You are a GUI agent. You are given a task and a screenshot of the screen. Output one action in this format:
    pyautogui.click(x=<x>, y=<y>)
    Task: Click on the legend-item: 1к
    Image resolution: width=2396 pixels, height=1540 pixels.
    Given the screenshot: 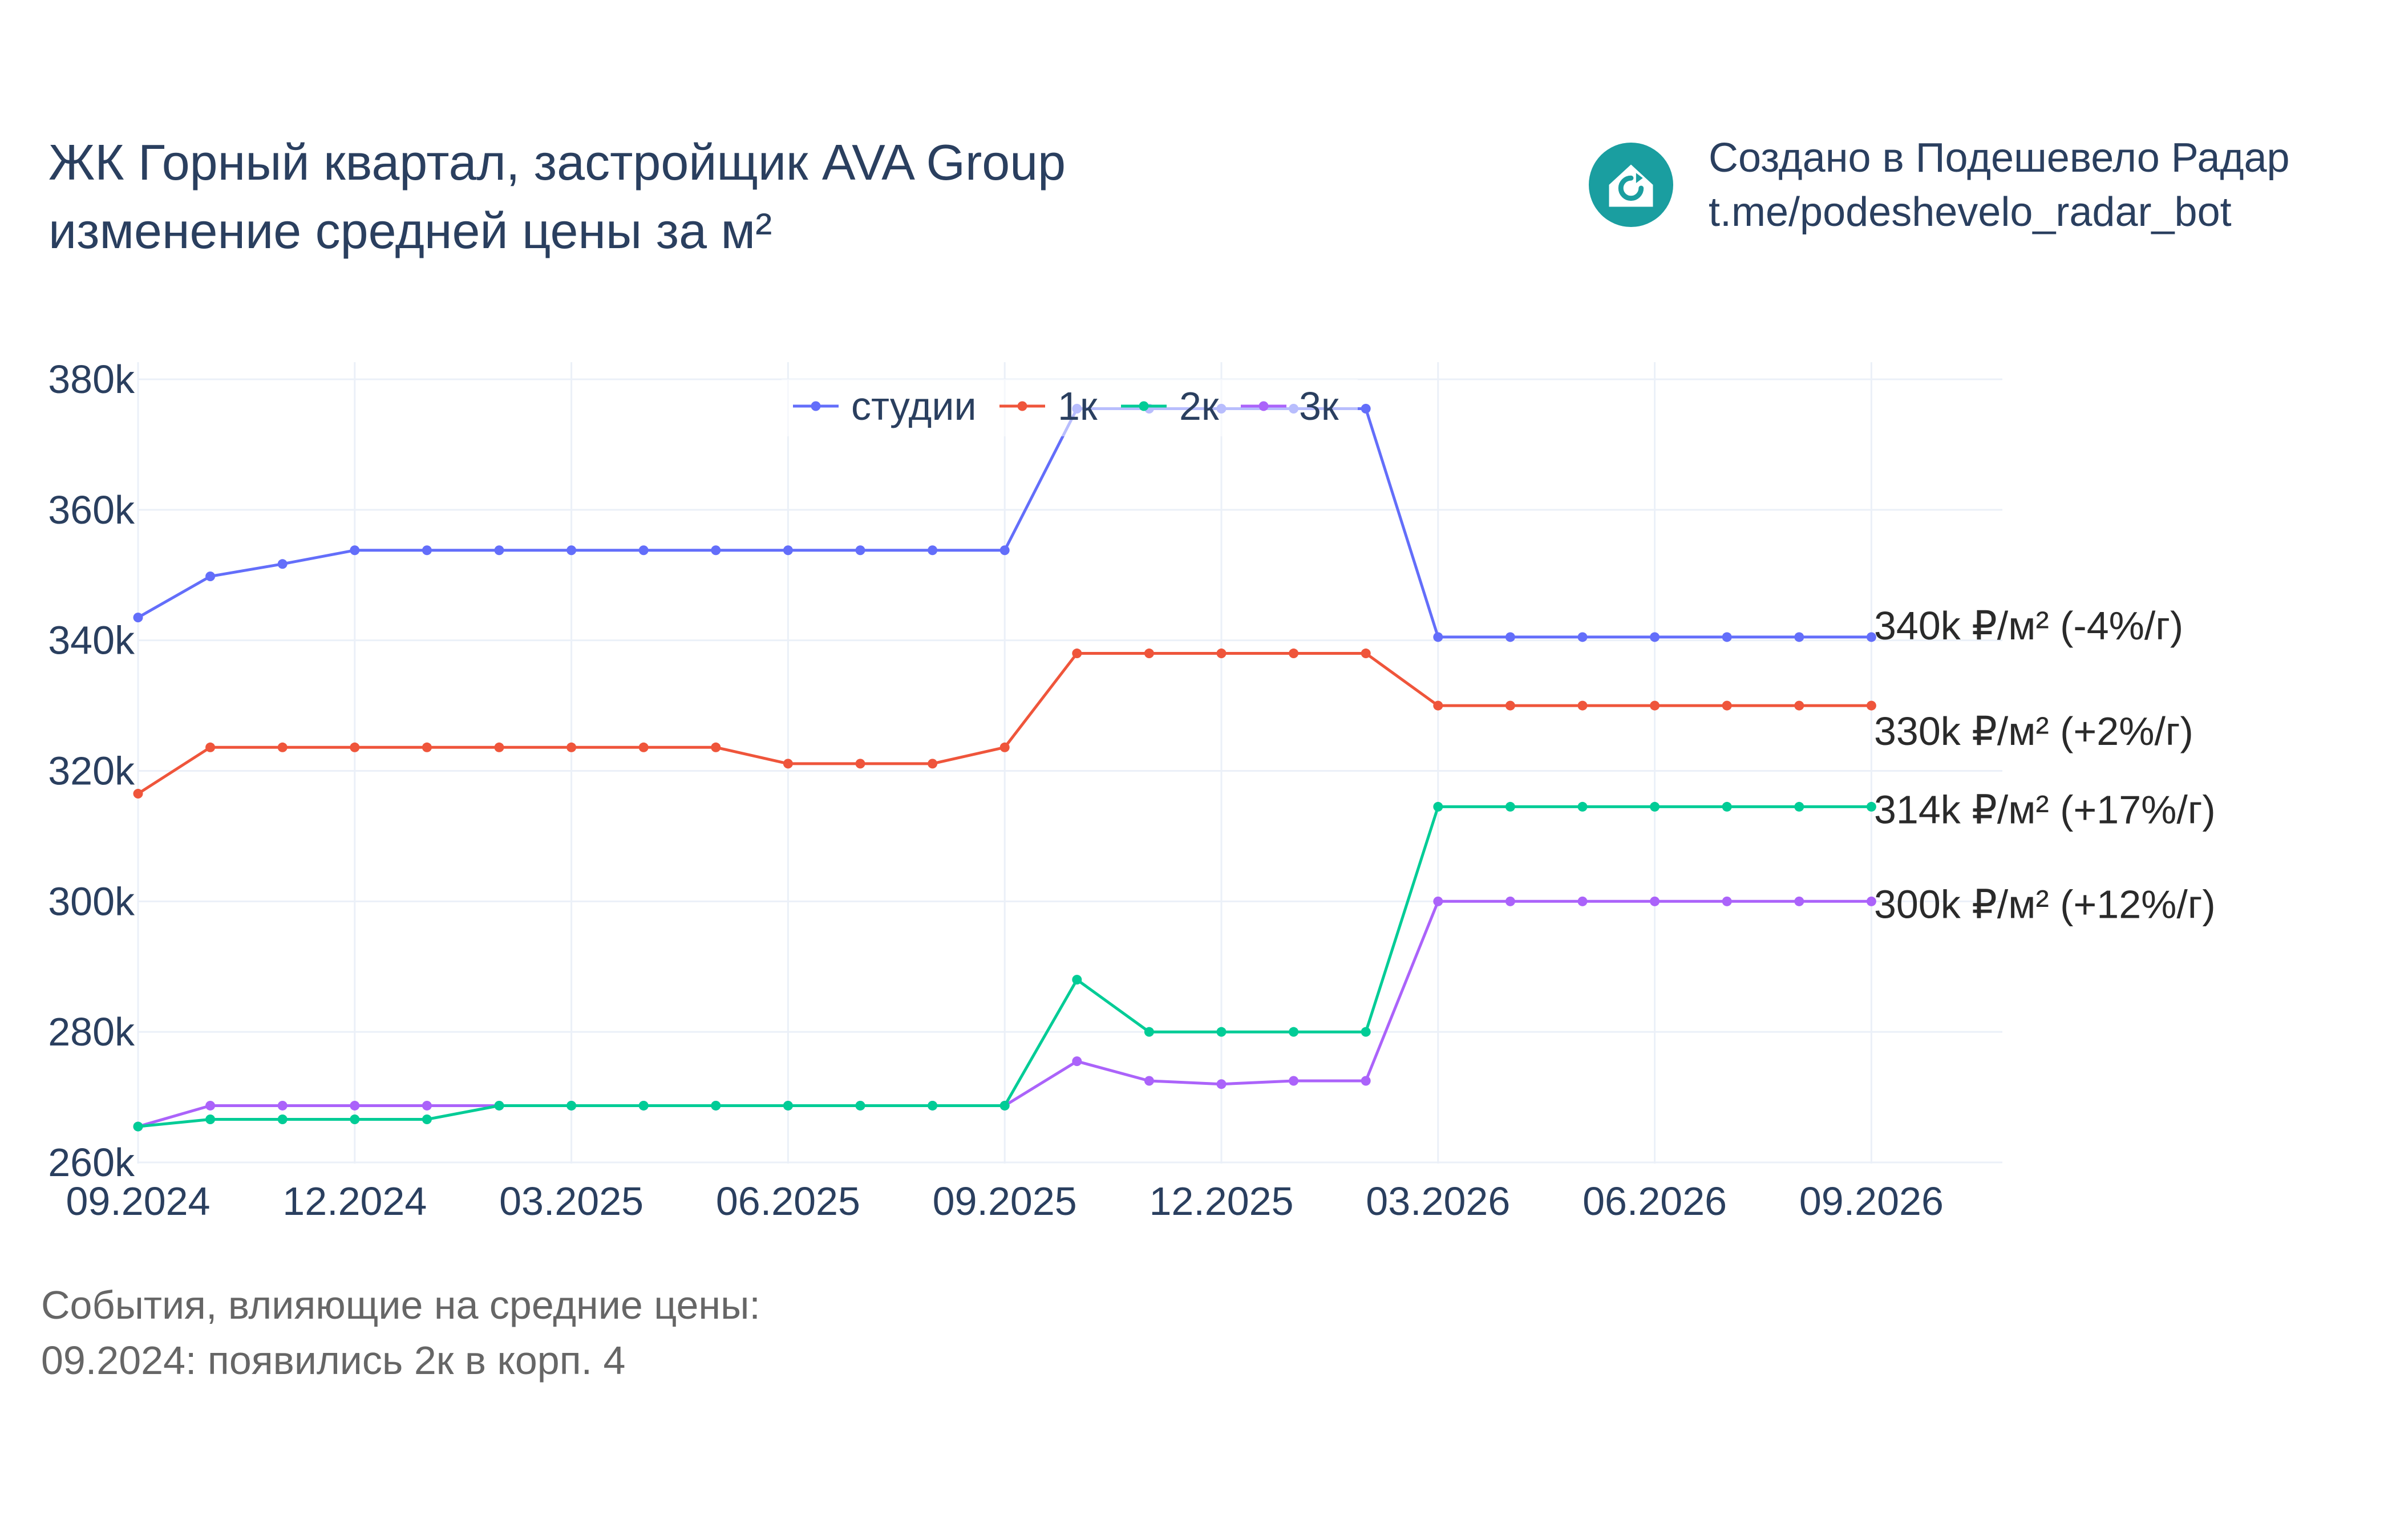 What is the action you would take?
    pyautogui.click(x=1048, y=406)
    